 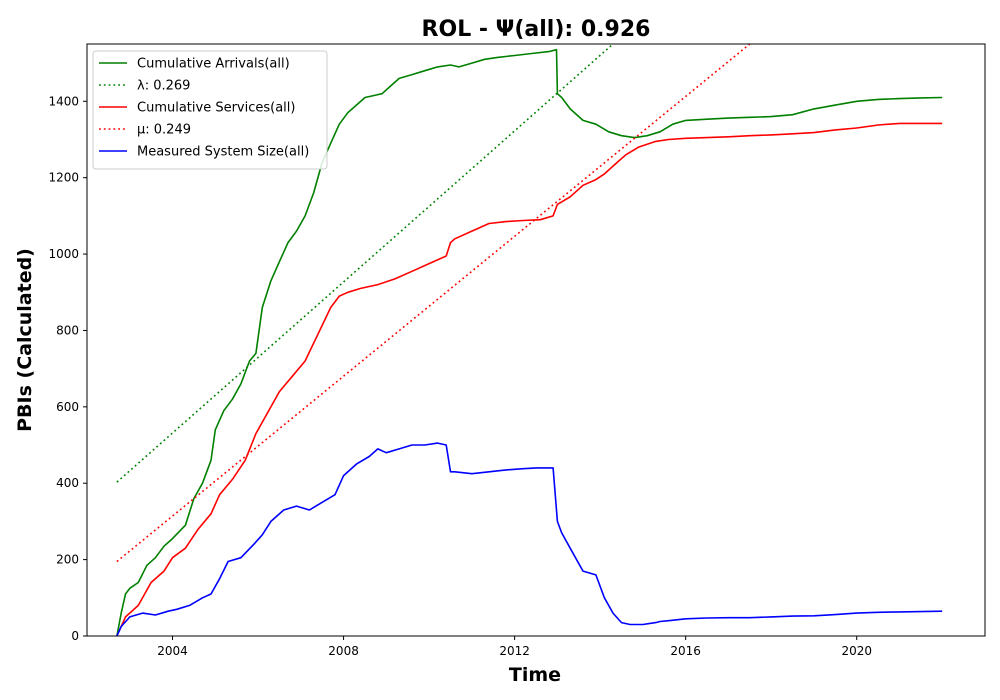 I want to click on y-tick-label: 800, so click(x=67, y=330).